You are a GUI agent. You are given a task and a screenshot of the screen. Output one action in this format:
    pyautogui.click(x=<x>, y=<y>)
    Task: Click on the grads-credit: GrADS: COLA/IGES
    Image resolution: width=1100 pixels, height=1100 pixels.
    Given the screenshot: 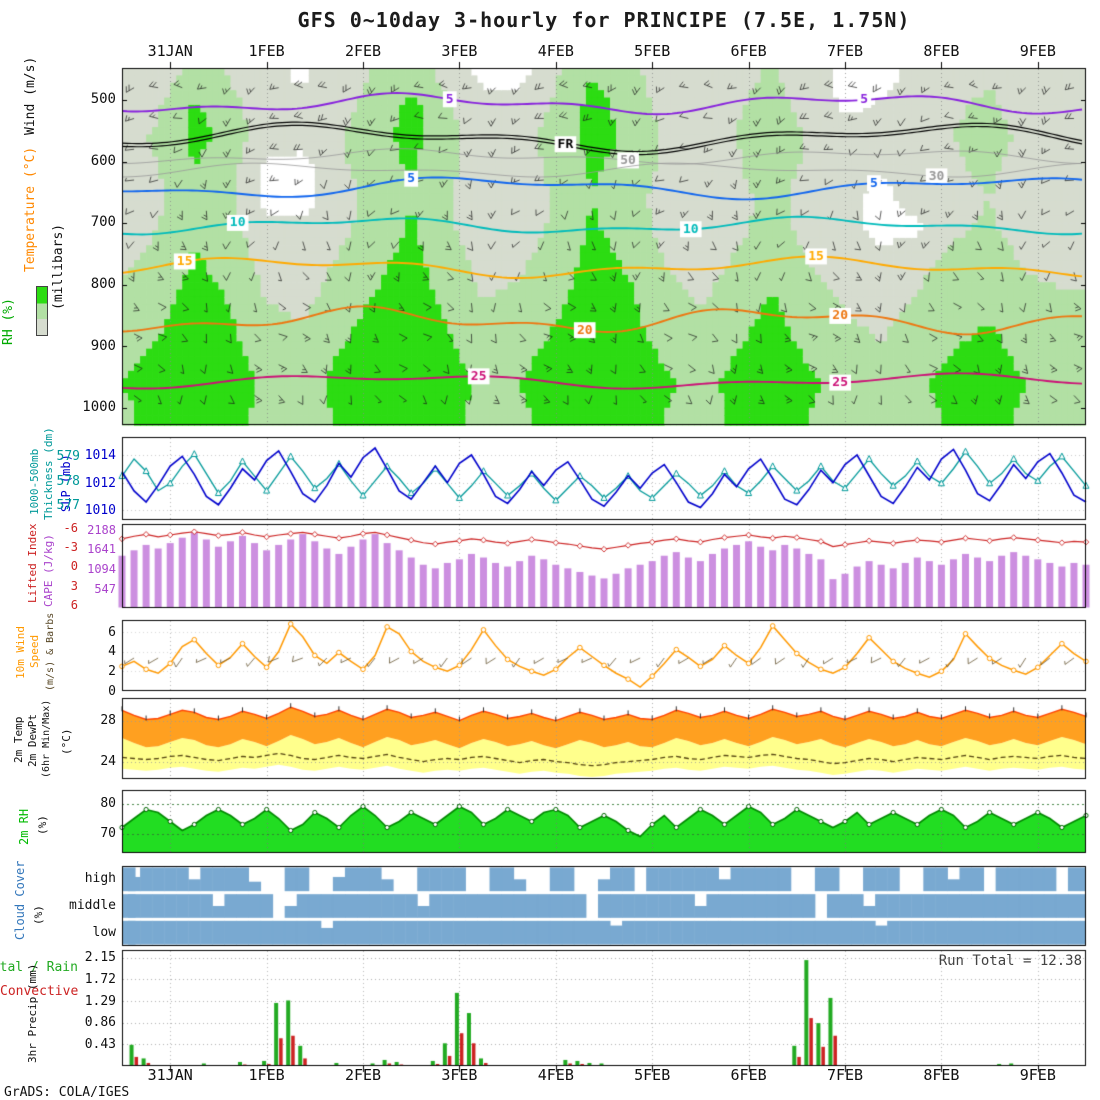 What is the action you would take?
    pyautogui.click(x=67, y=1092)
    